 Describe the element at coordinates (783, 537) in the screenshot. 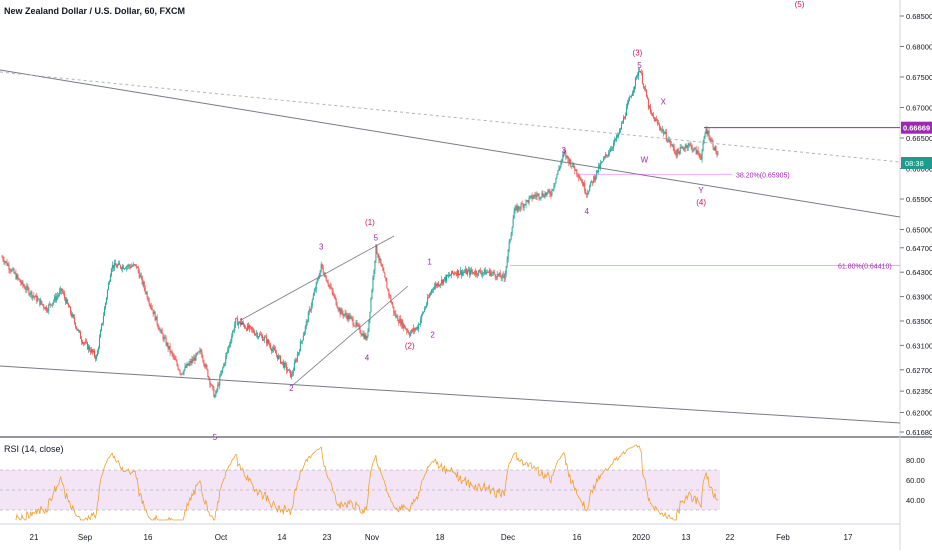

I see `time-tick-label: Feb` at that location.